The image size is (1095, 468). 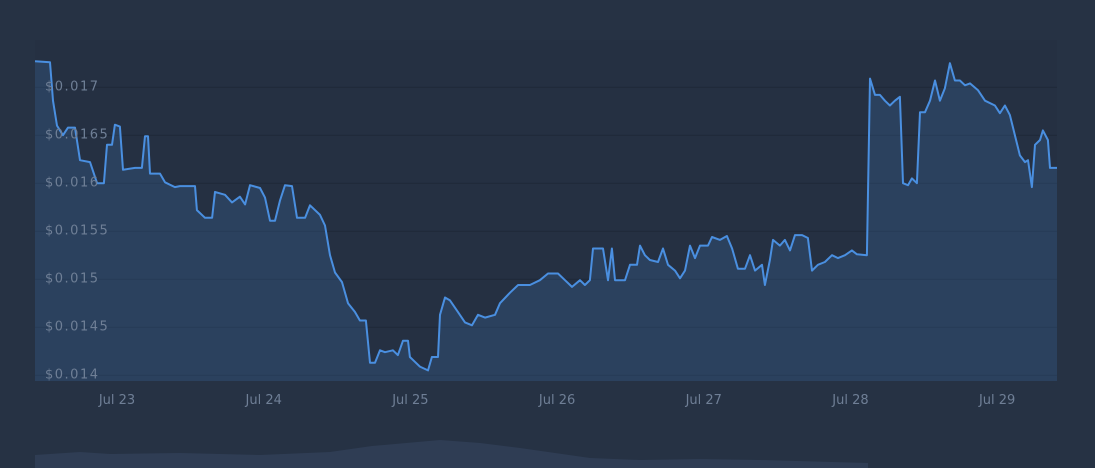 I want to click on x-tick-label: Jul 26, so click(x=556, y=400).